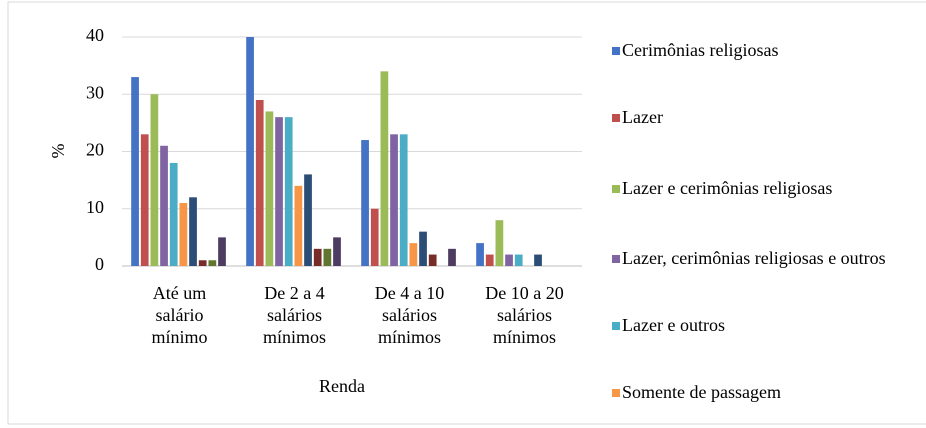 The width and height of the screenshot is (926, 428). I want to click on legend-entry: Lazer e cerimônias religiosas, so click(762, 188).